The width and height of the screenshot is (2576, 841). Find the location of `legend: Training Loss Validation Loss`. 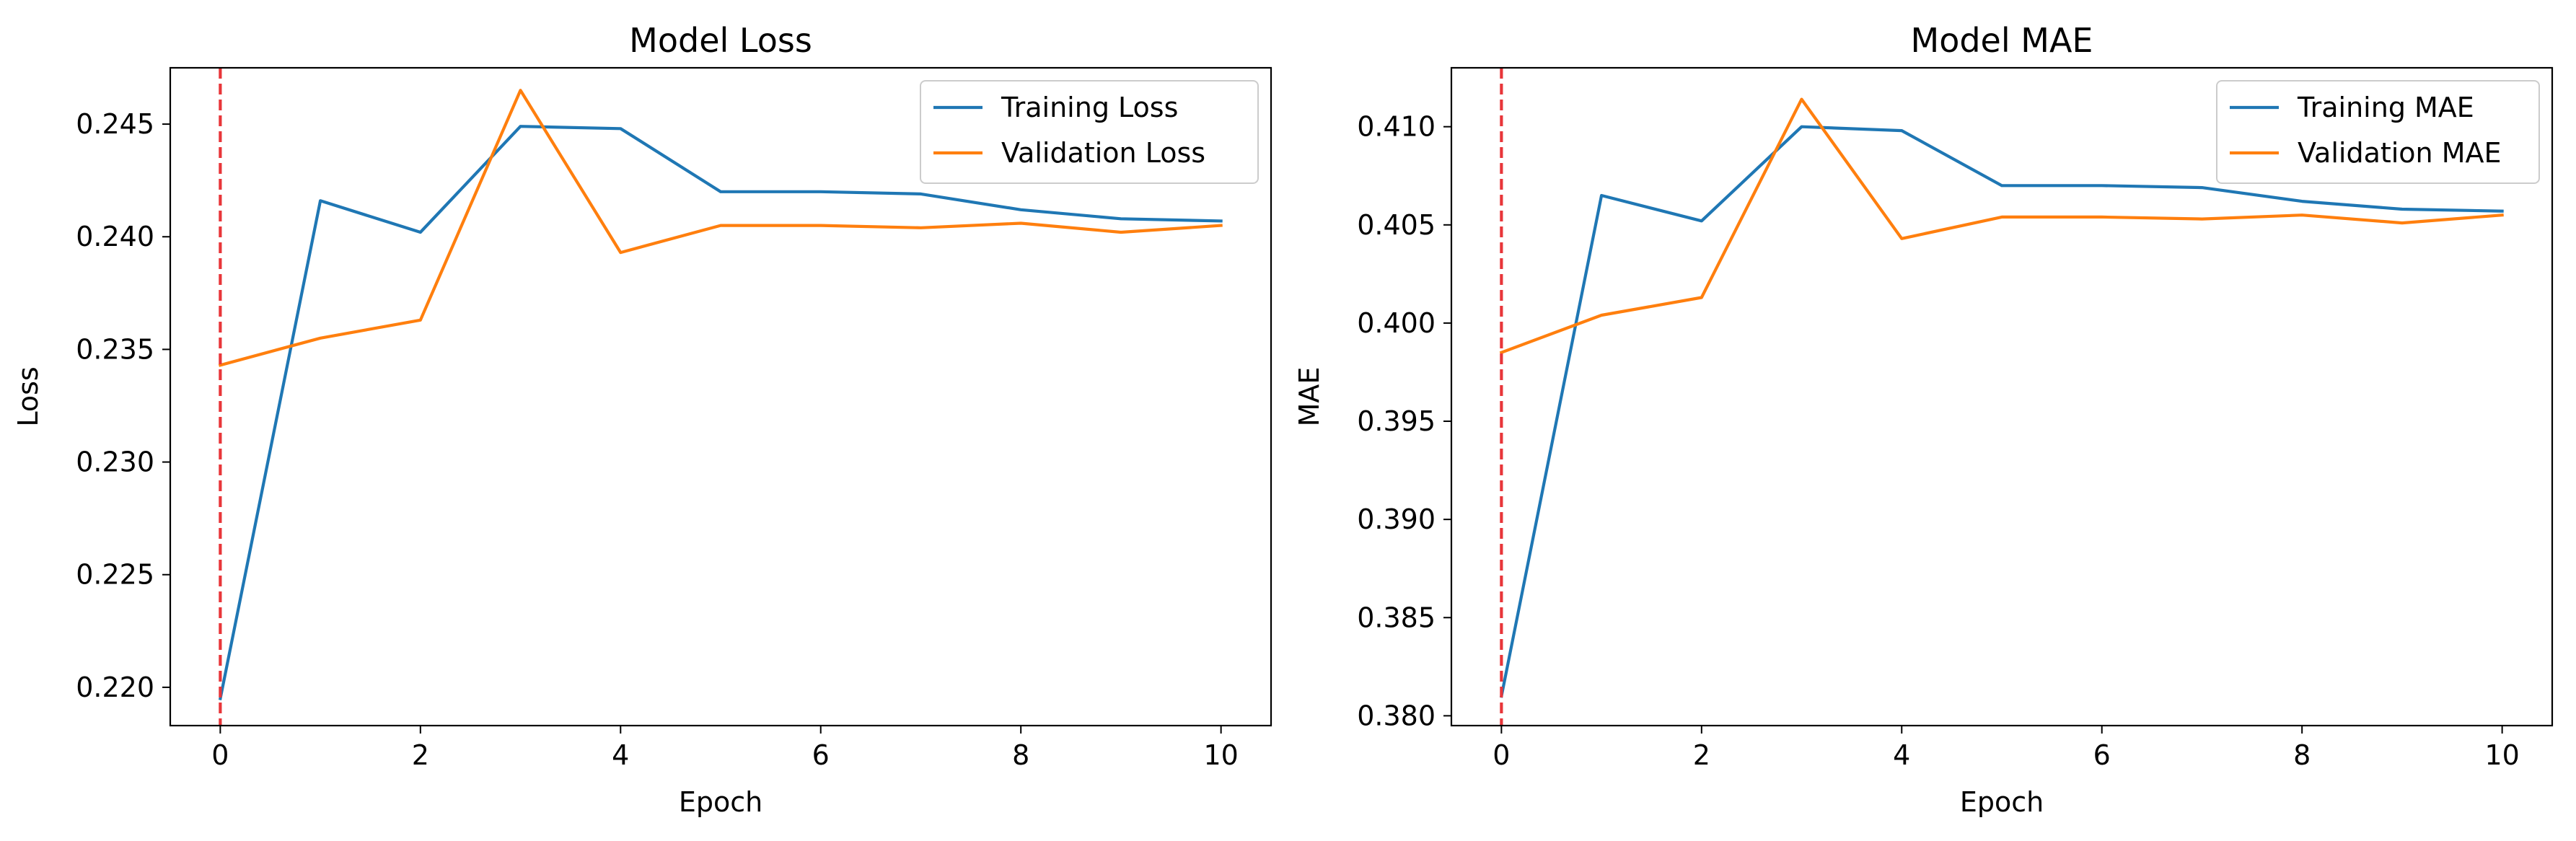

legend: Training Loss Validation Loss is located at coordinates (1089, 132).